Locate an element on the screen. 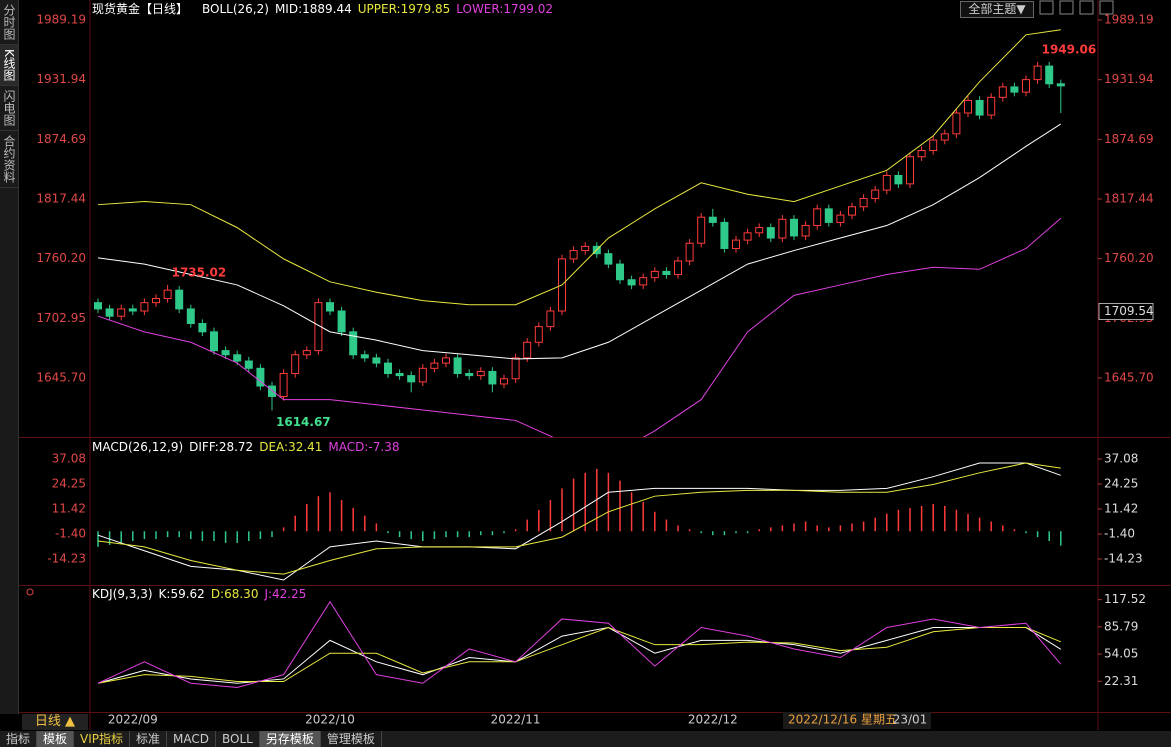  legend-entry: LOWER:1799.02 is located at coordinates (504, 9).